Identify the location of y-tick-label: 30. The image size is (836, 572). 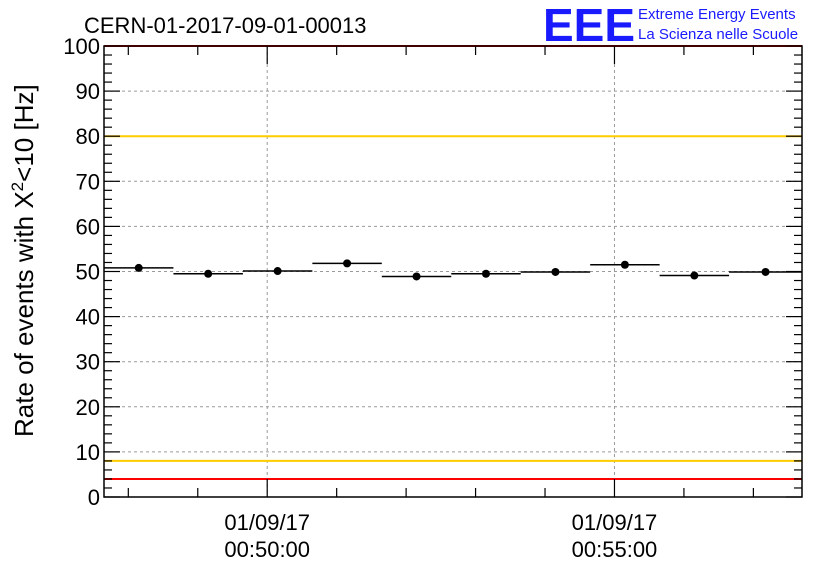
(88, 362).